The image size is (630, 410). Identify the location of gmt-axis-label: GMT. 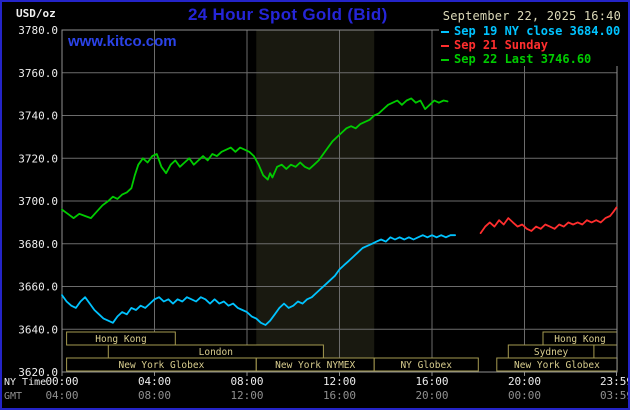
(13, 396).